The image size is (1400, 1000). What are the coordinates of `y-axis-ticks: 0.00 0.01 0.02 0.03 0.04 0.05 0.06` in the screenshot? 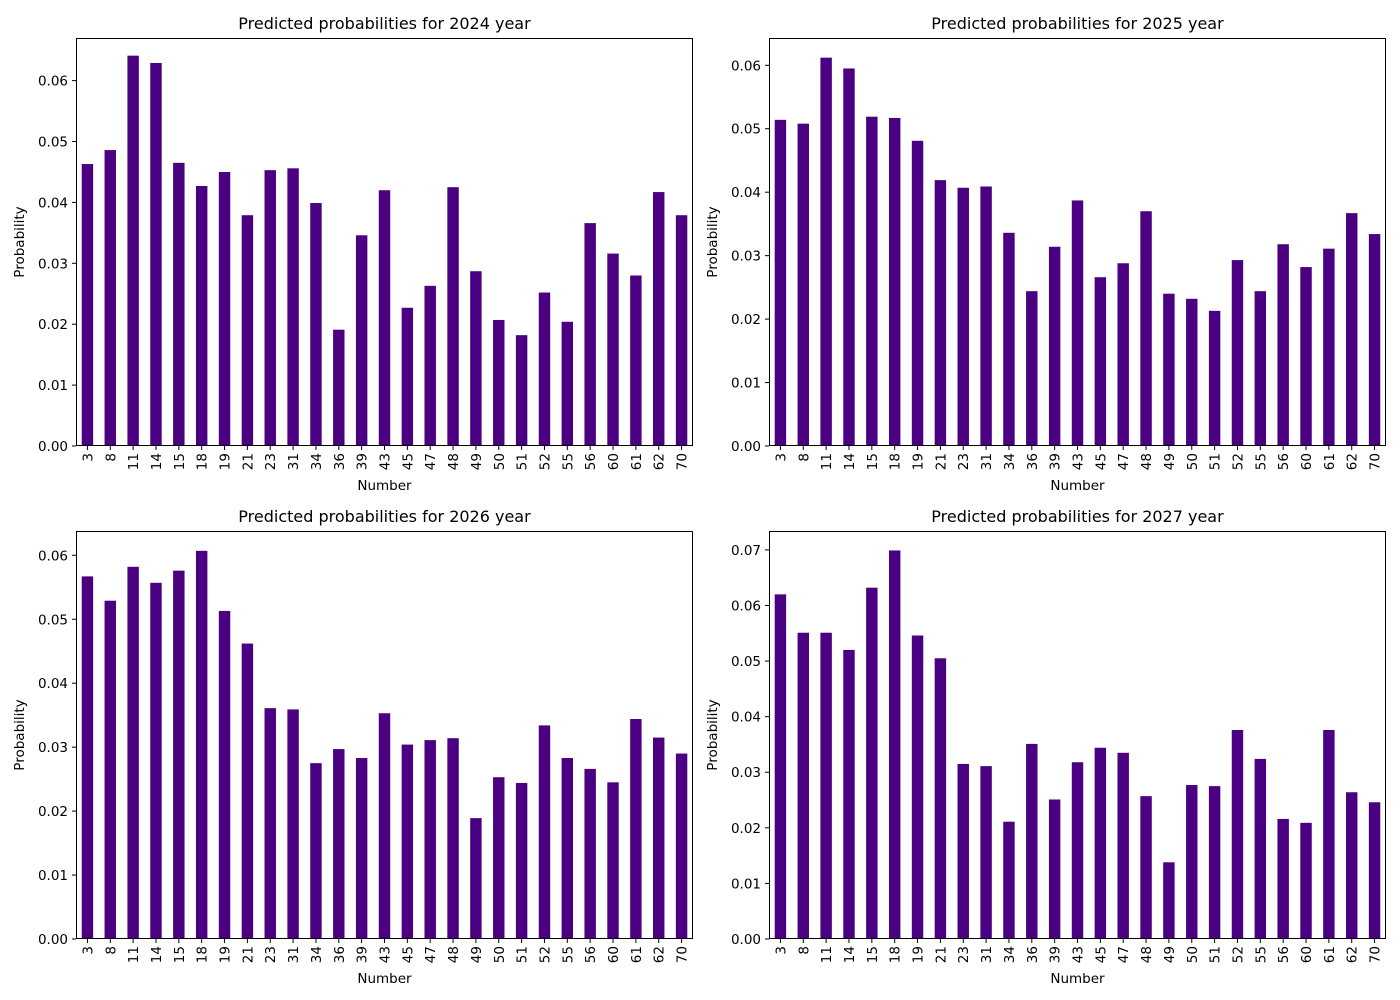 It's located at (750, 256).